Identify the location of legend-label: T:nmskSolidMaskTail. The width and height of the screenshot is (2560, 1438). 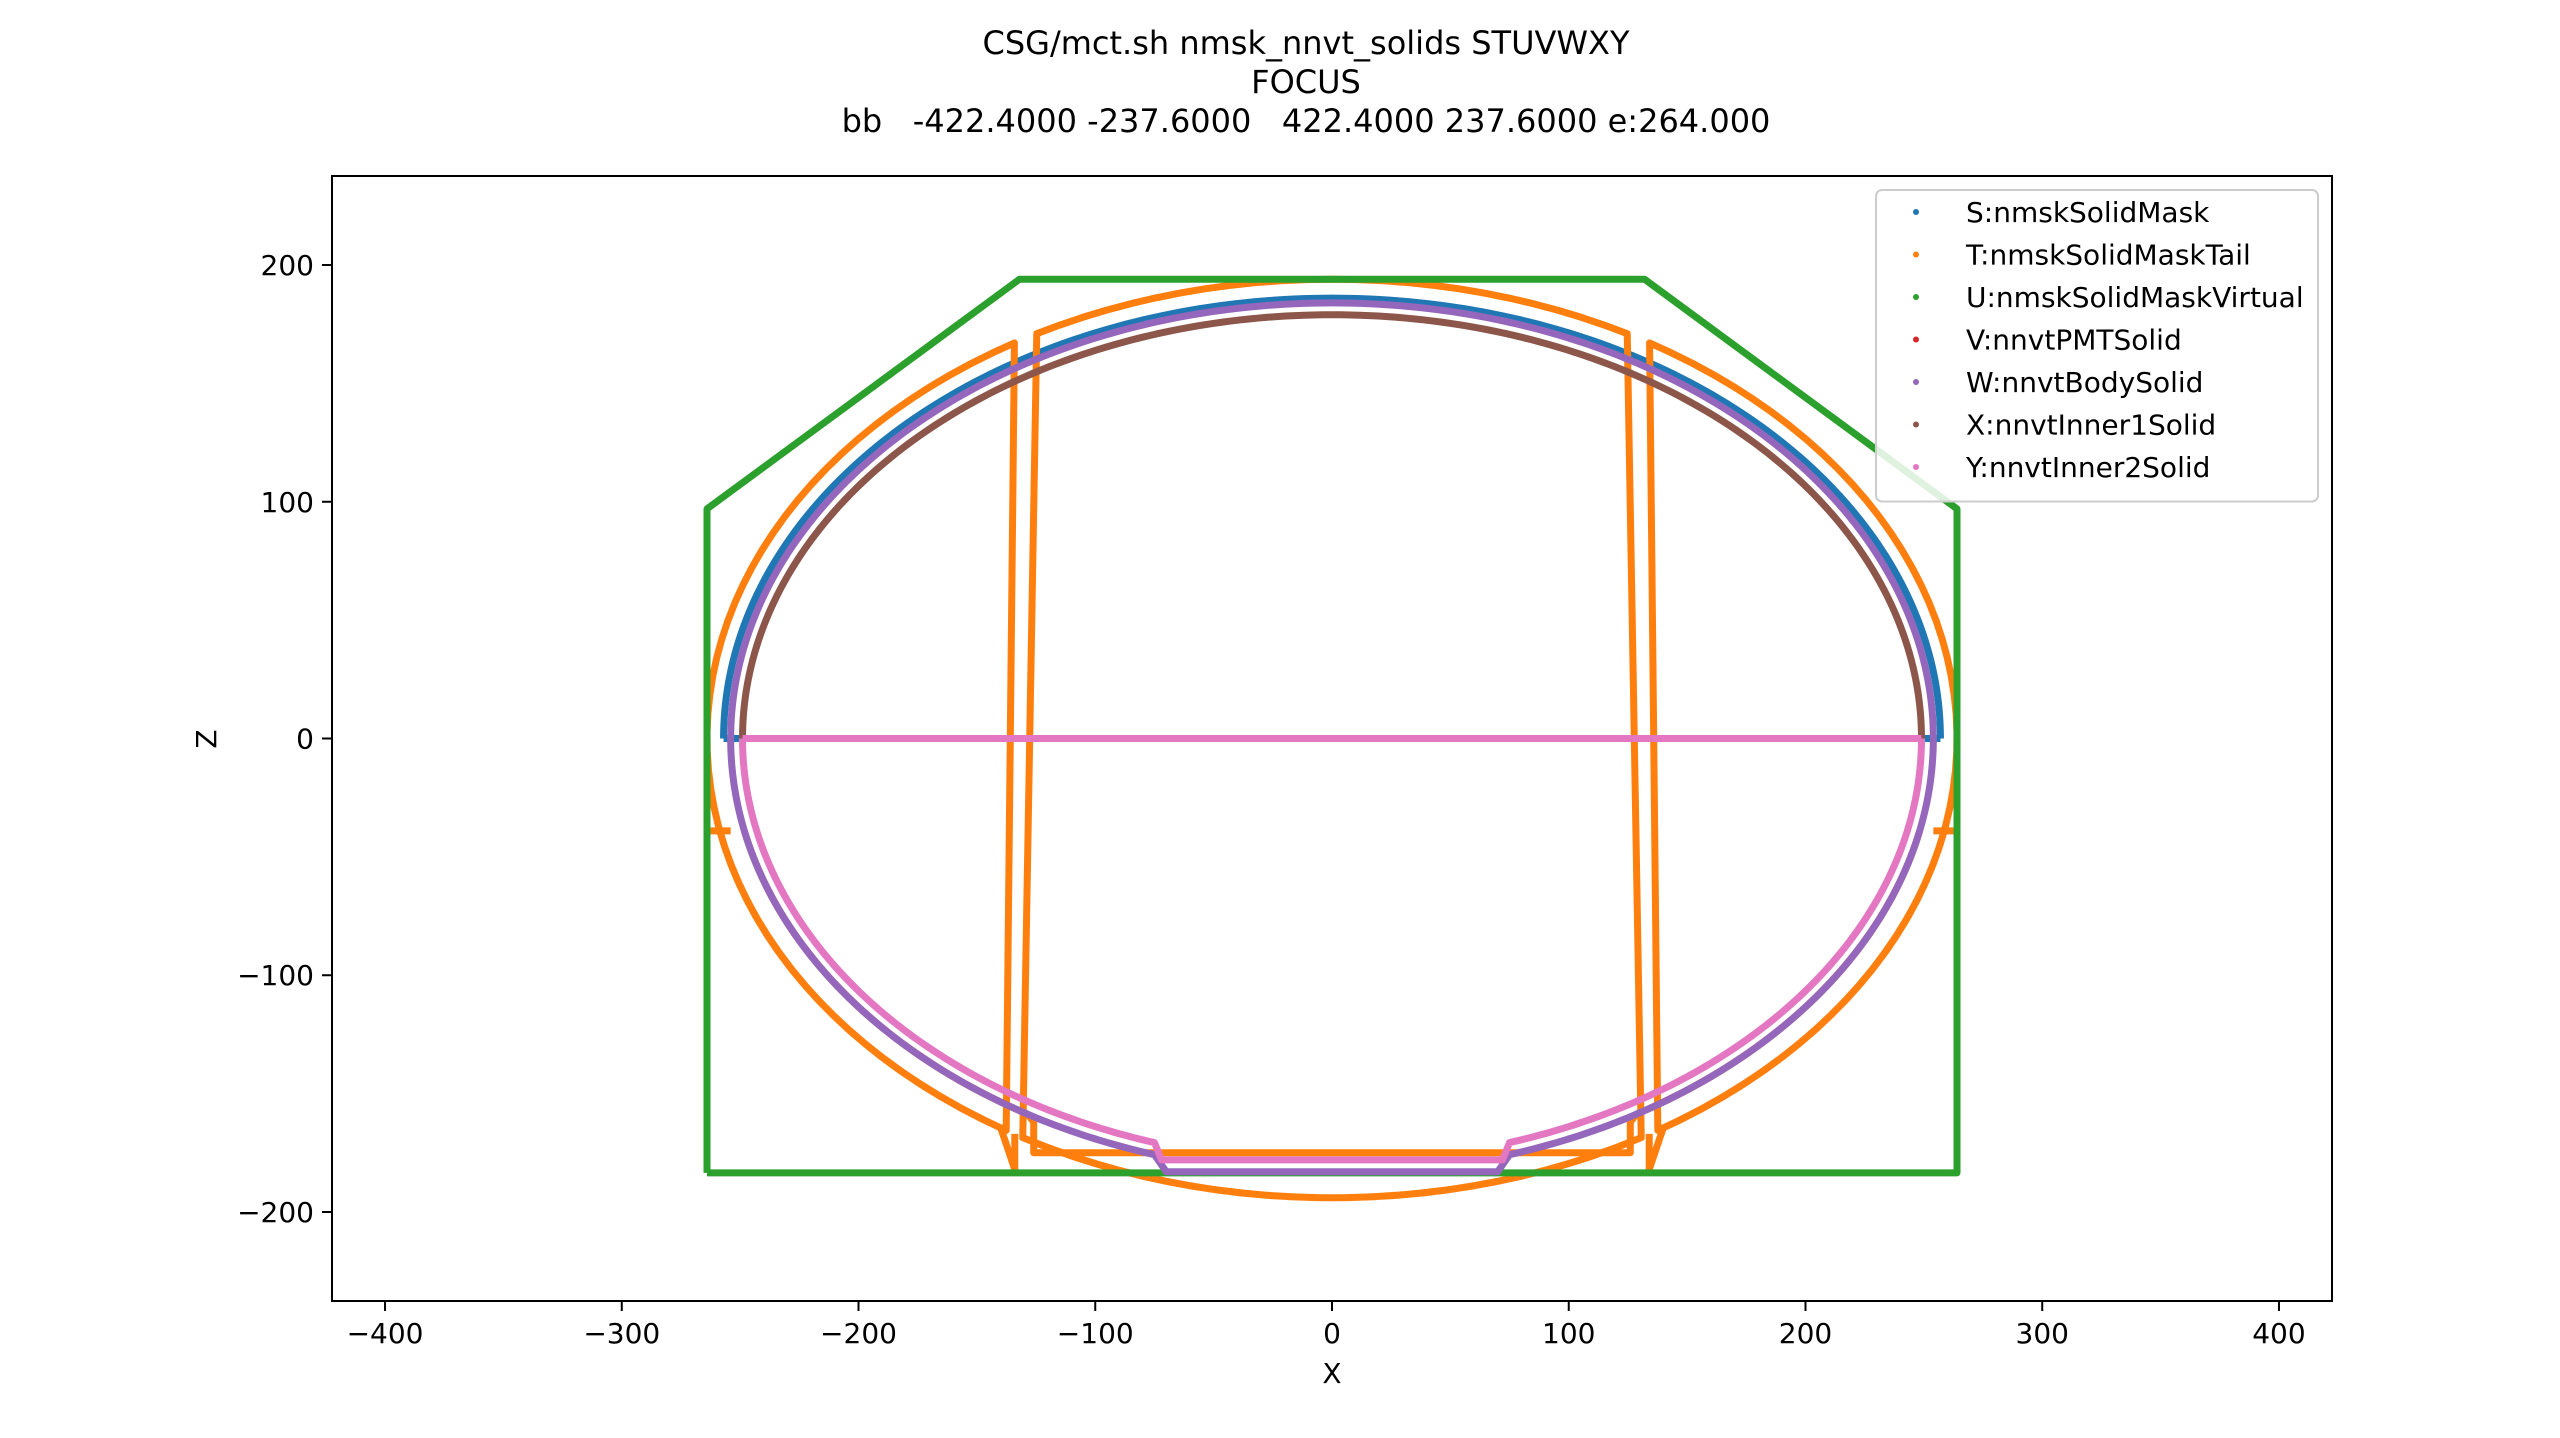
(2108, 255).